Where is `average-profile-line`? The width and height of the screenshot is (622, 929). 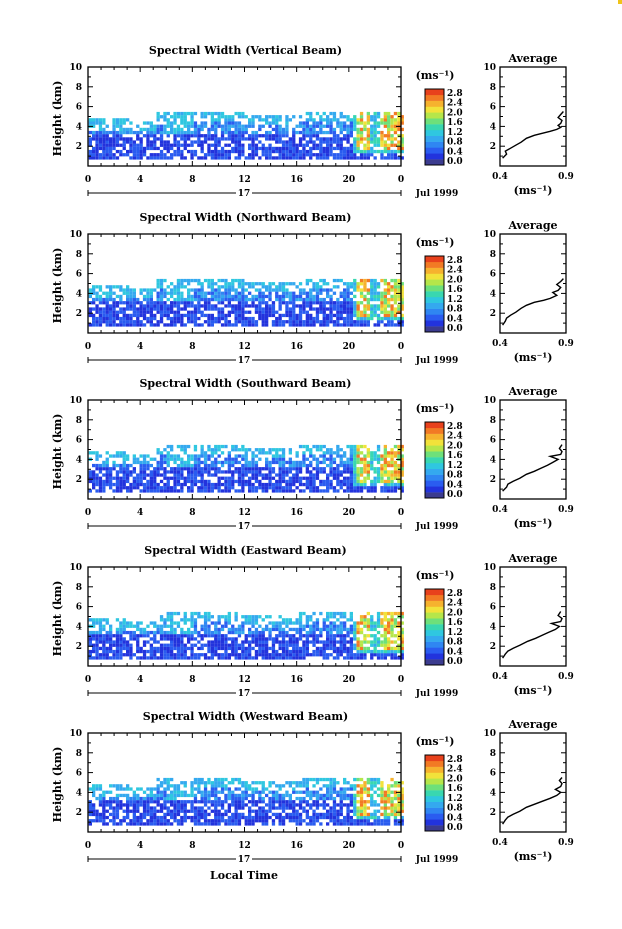 average-profile-line is located at coordinates (533, 302).